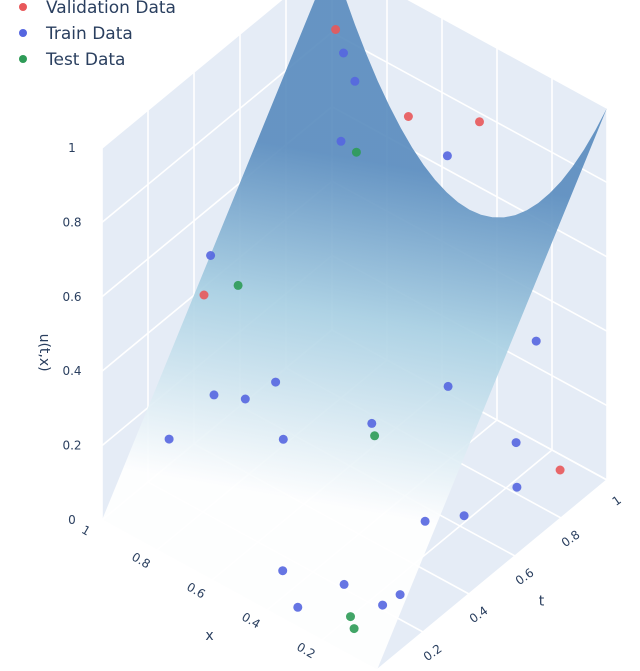 This screenshot has width=640, height=671. Describe the element at coordinates (23, 7) in the screenshot. I see `legend-marker-validation-data` at that location.